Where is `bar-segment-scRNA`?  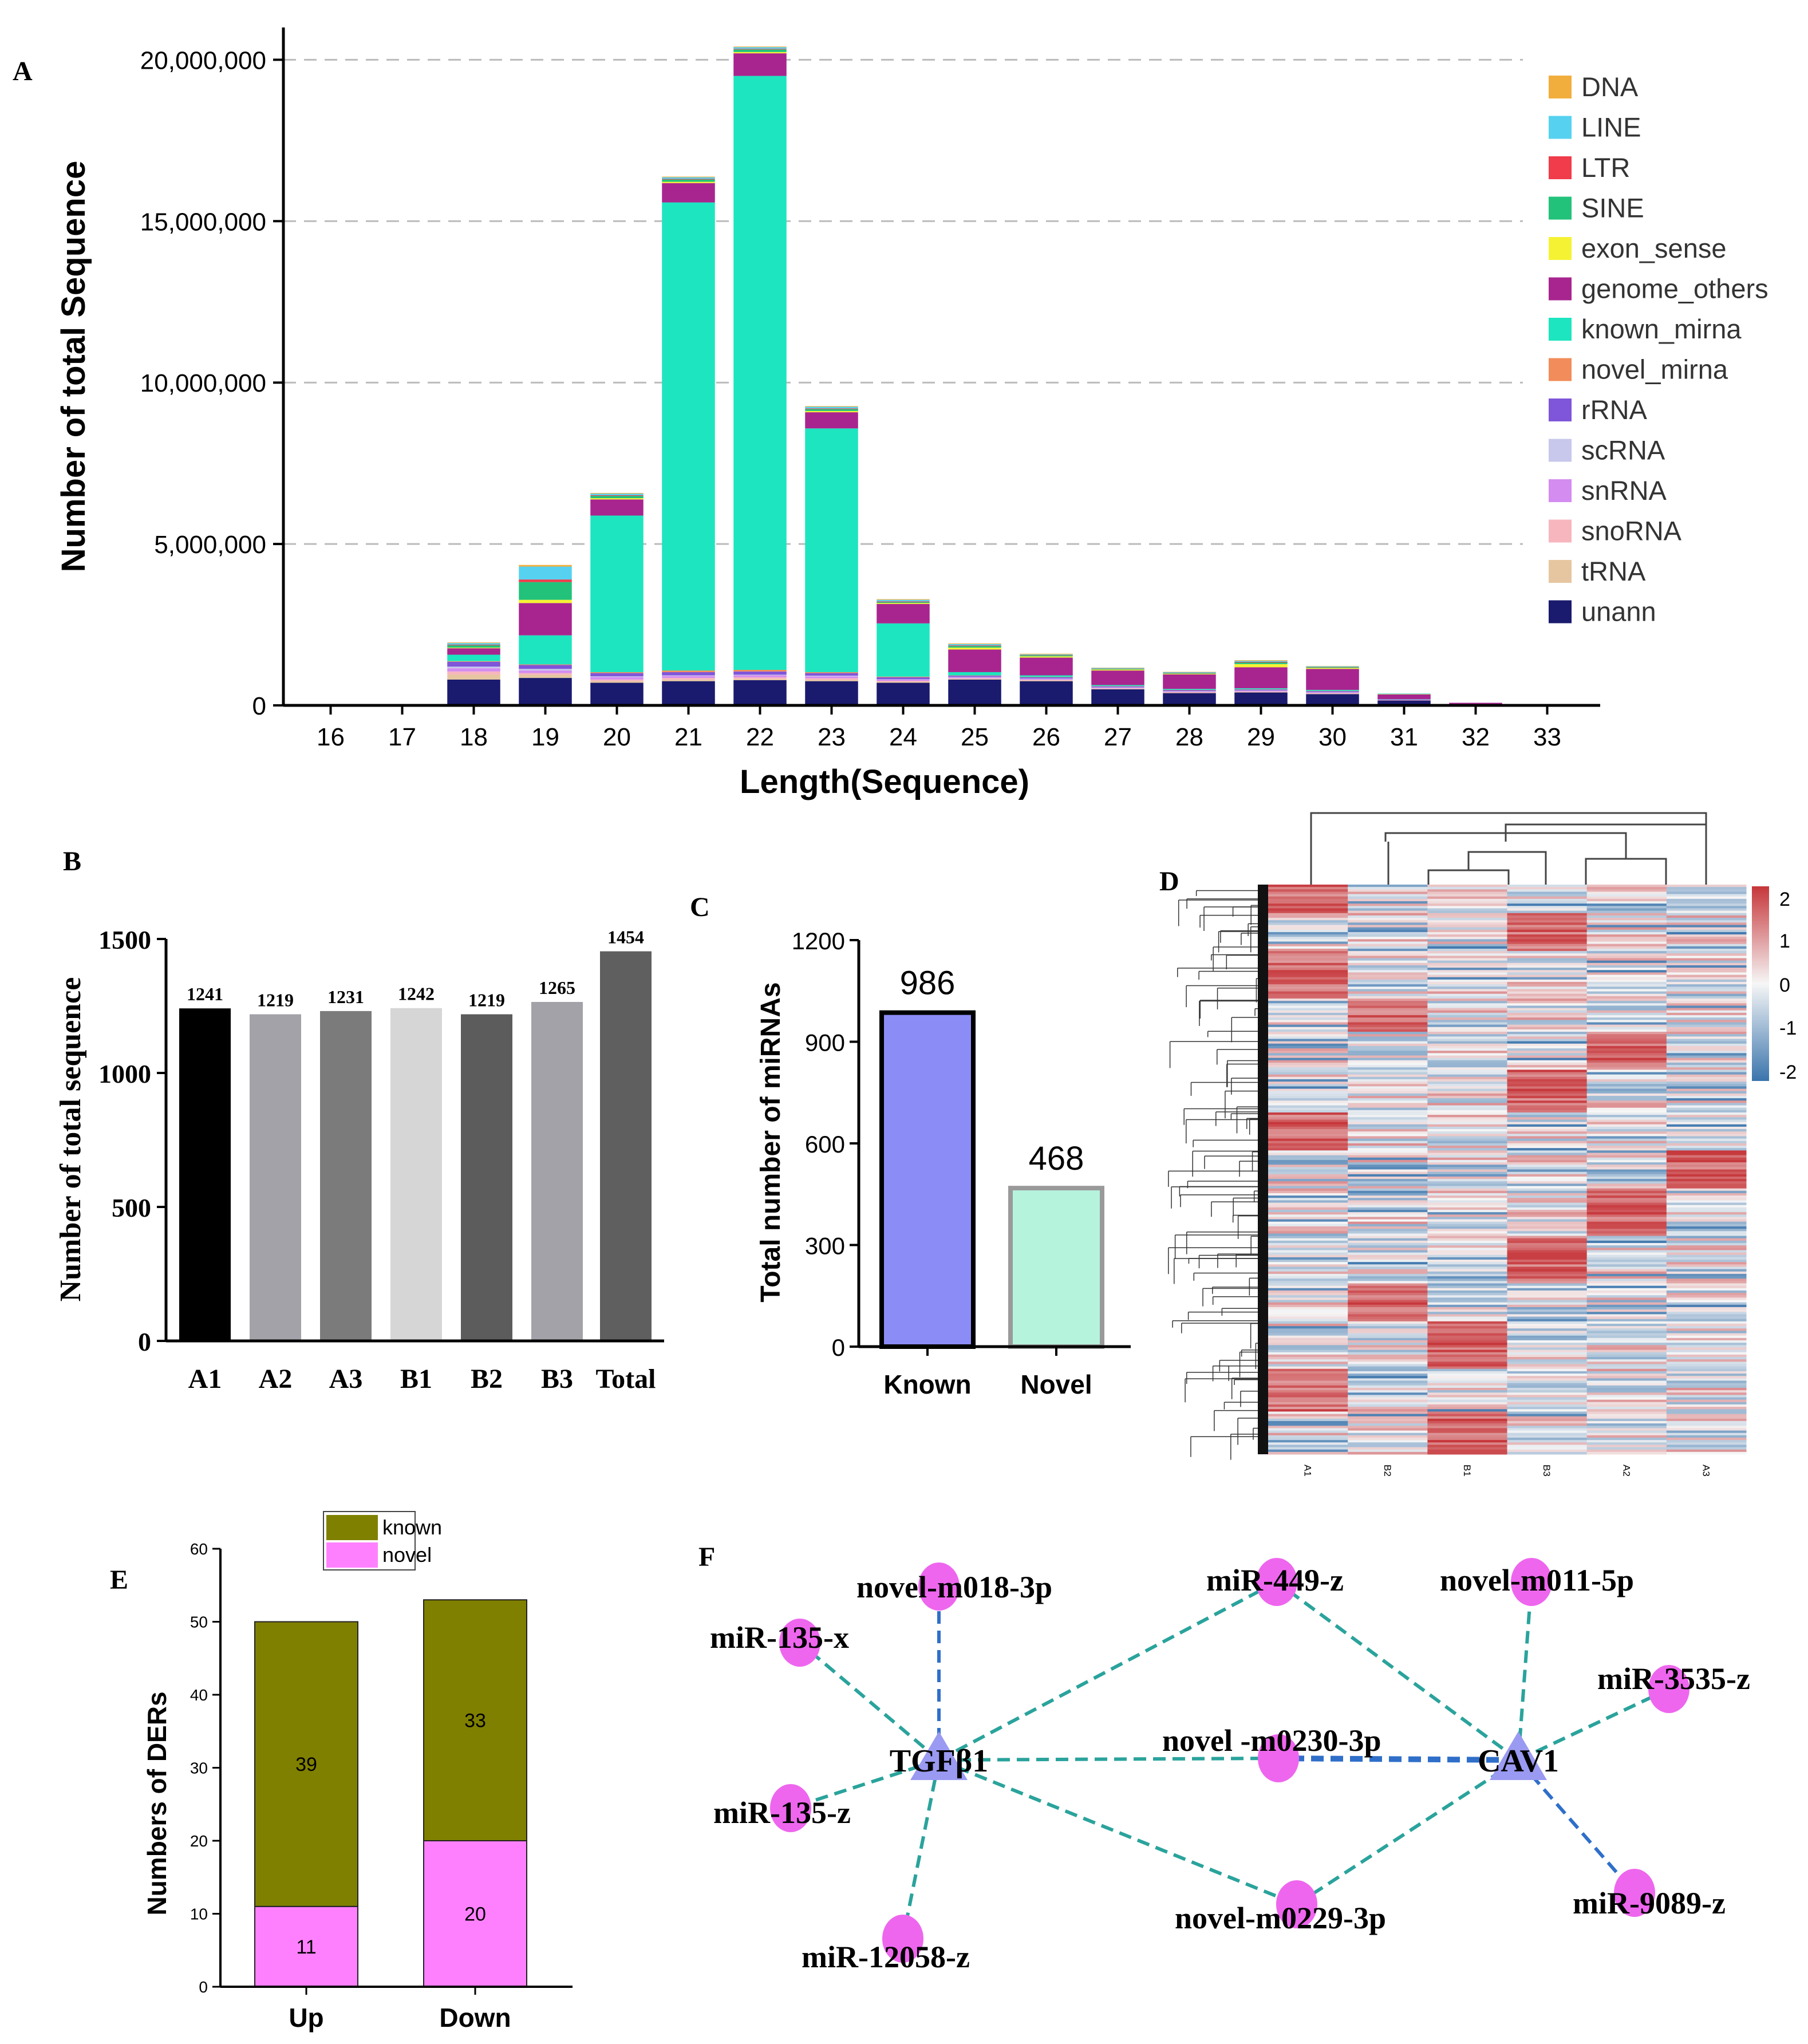
bar-segment-scRNA is located at coordinates (903, 679).